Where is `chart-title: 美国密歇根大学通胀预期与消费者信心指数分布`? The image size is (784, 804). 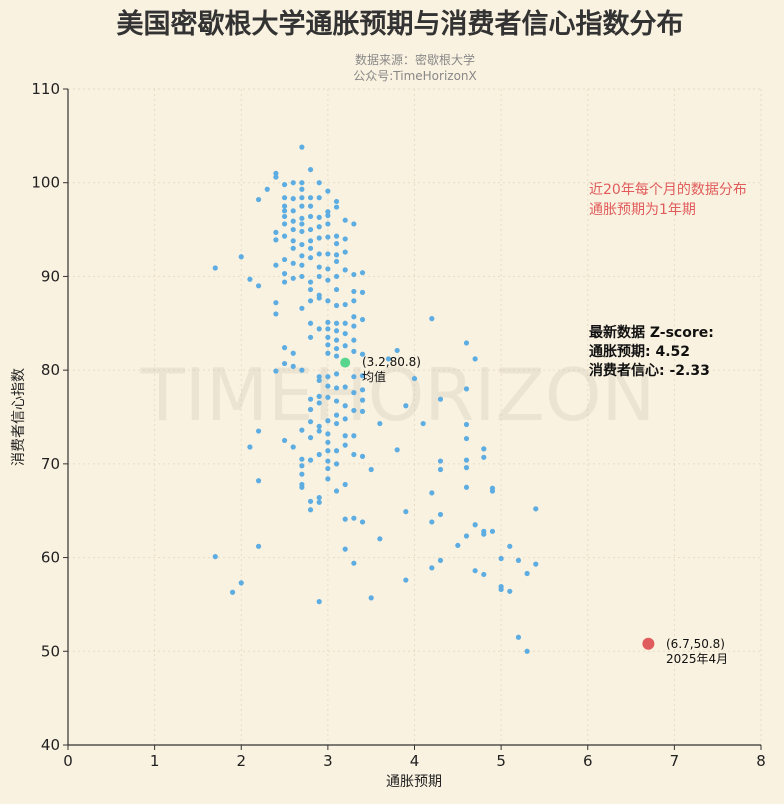
chart-title: 美国密歇根大学通胀预期与消费者信心指数分布 is located at coordinates (400, 24).